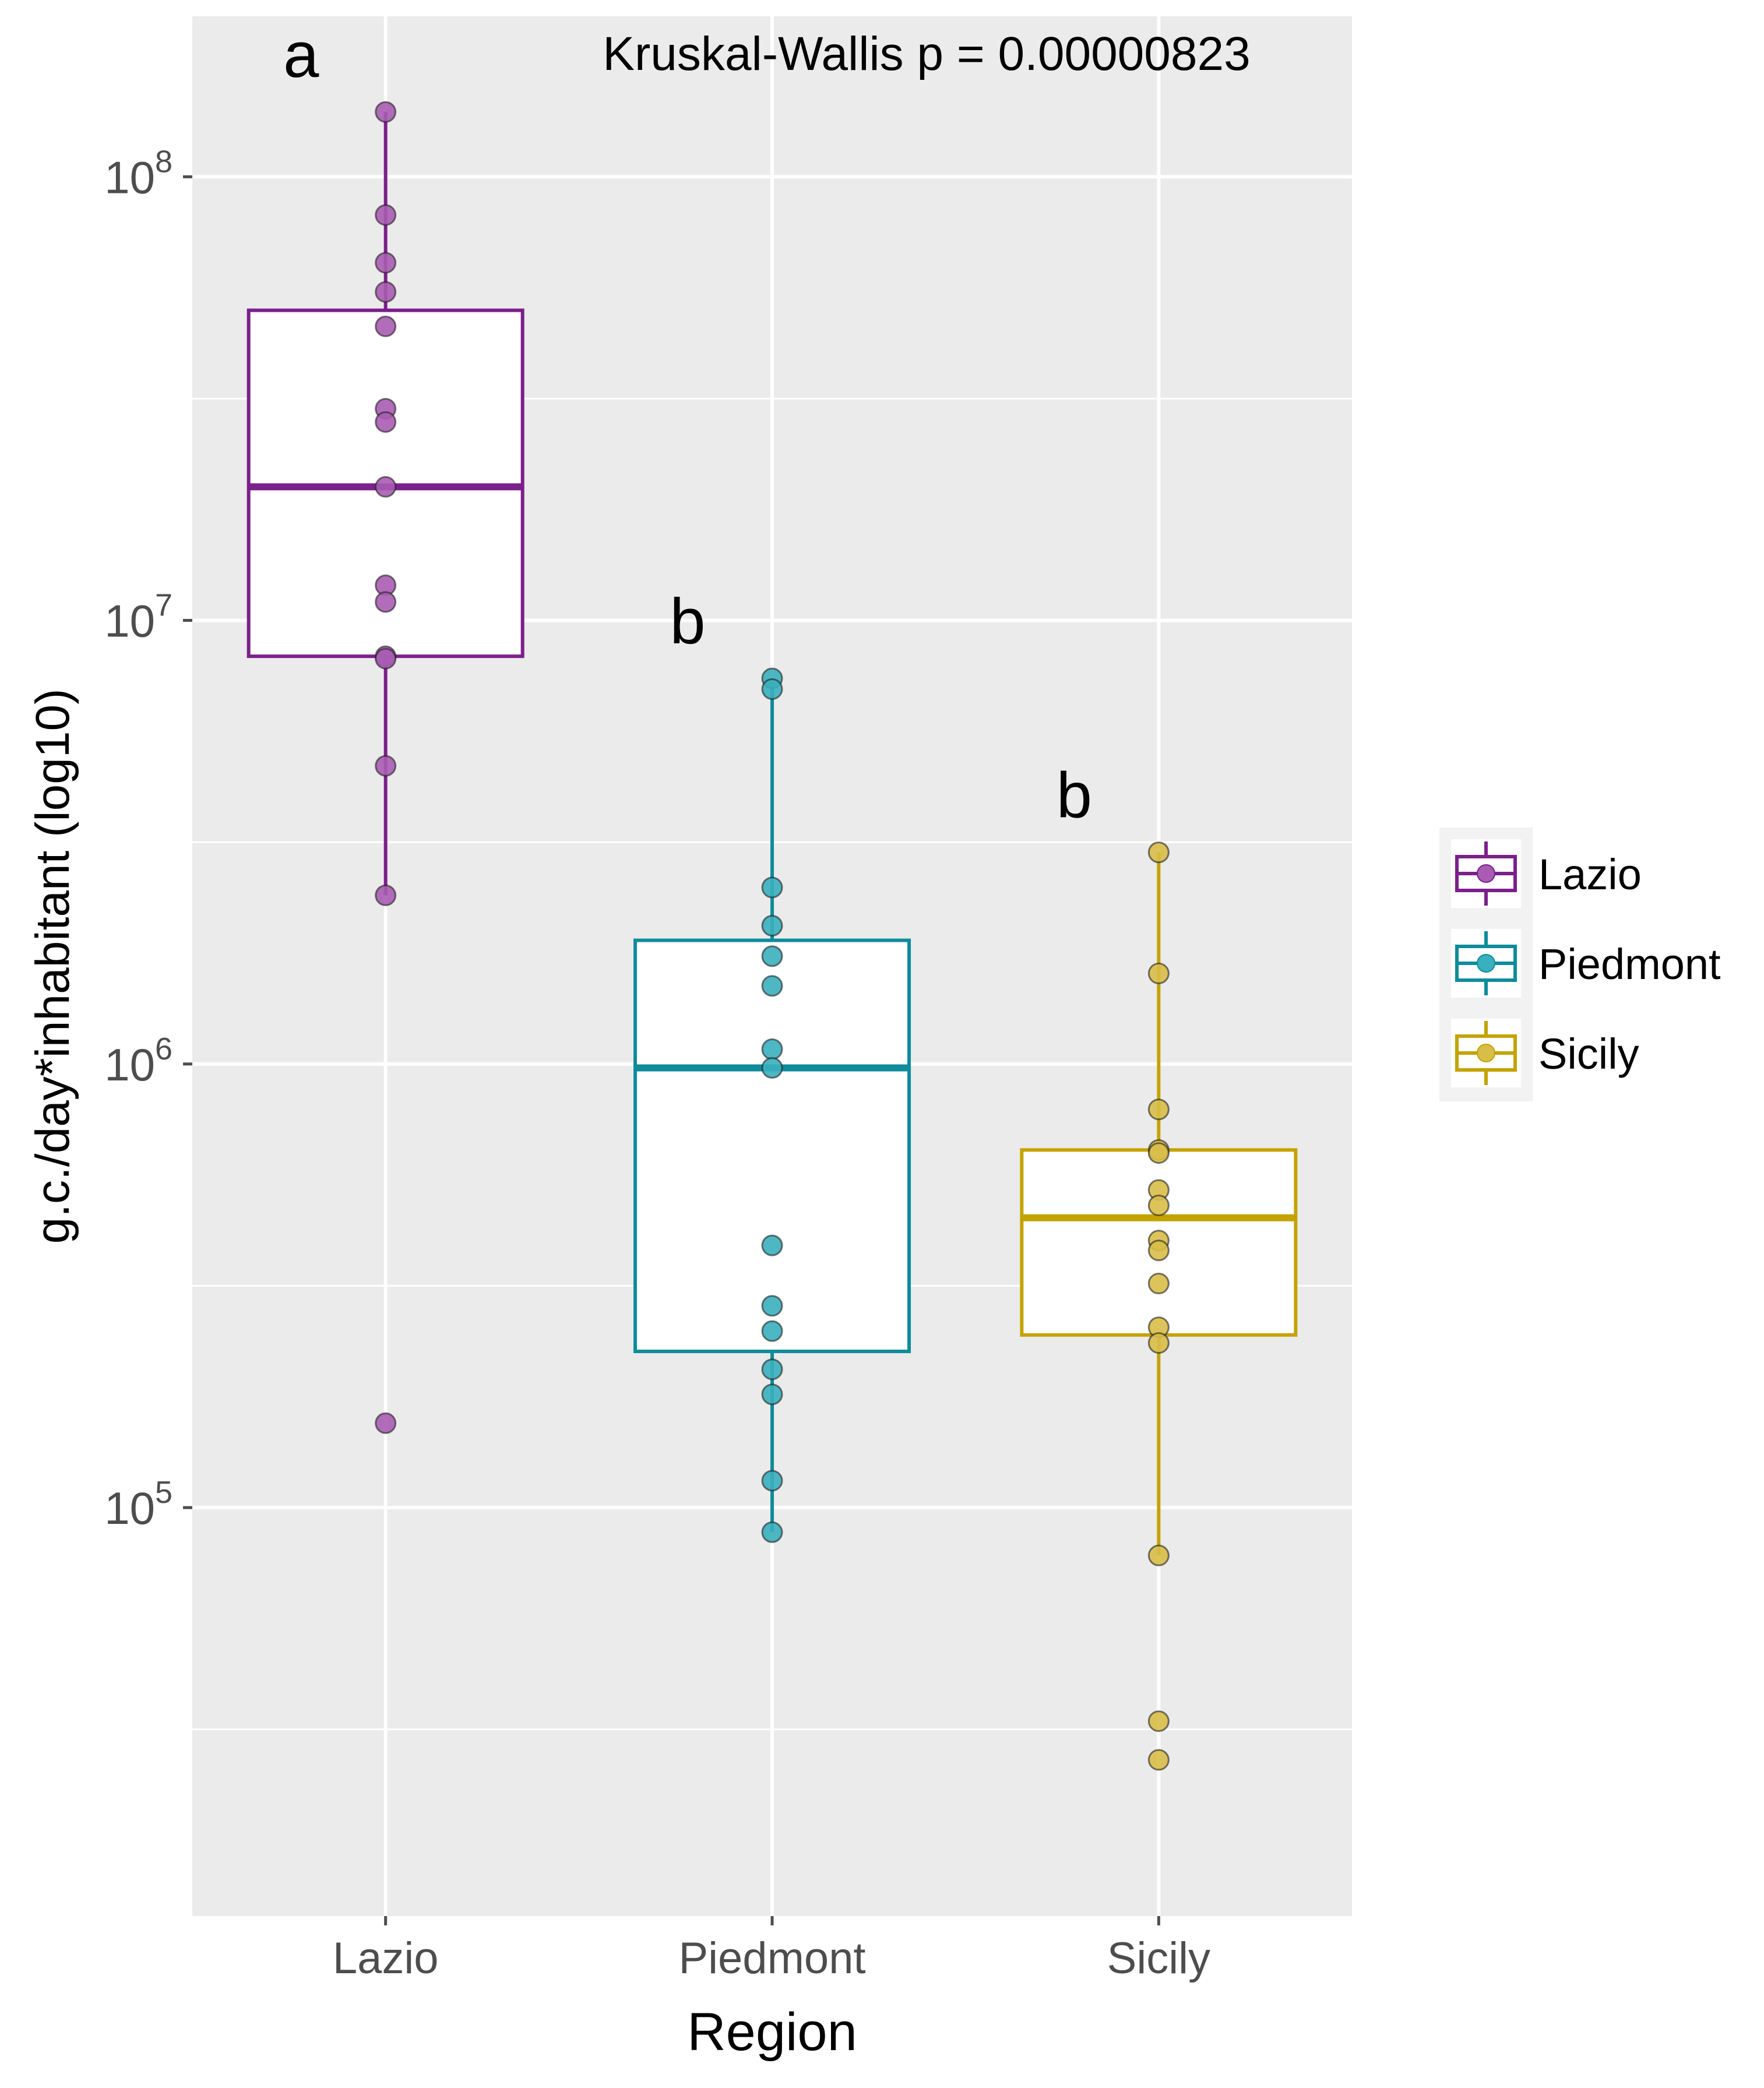  I want to click on y-axis-title: g.c./day*inhabitant (log10), so click(52, 966).